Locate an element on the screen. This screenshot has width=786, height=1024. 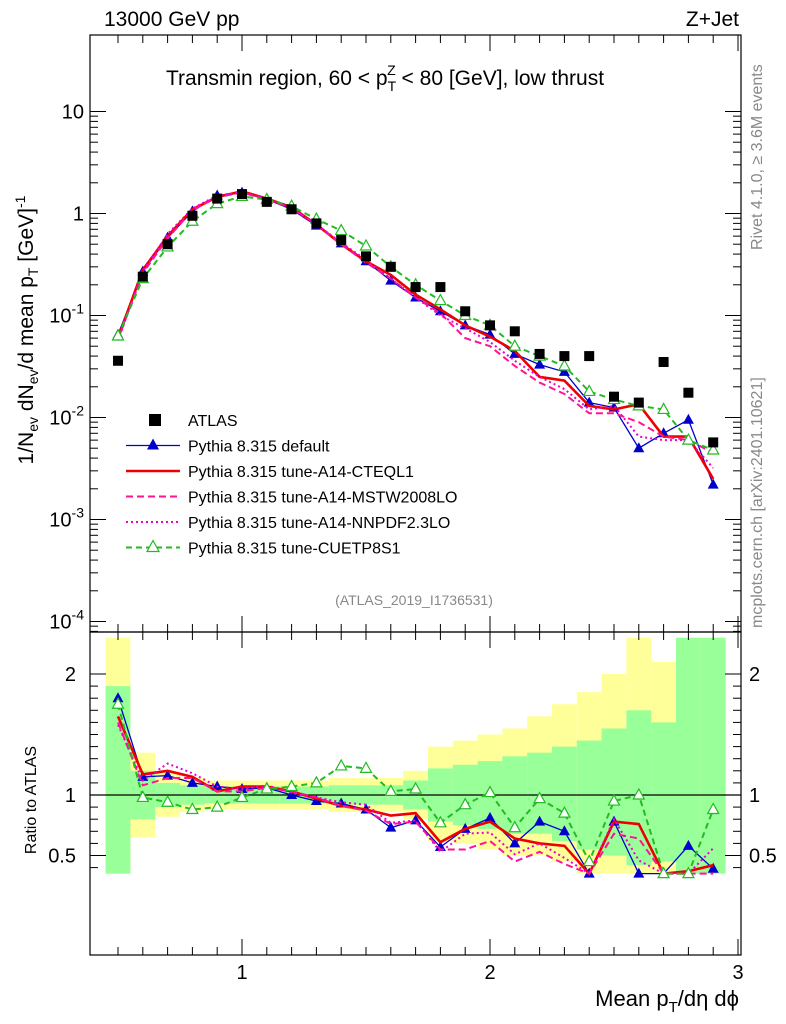
main-ytick-label: 10⁻² is located at coordinates (66, 416).